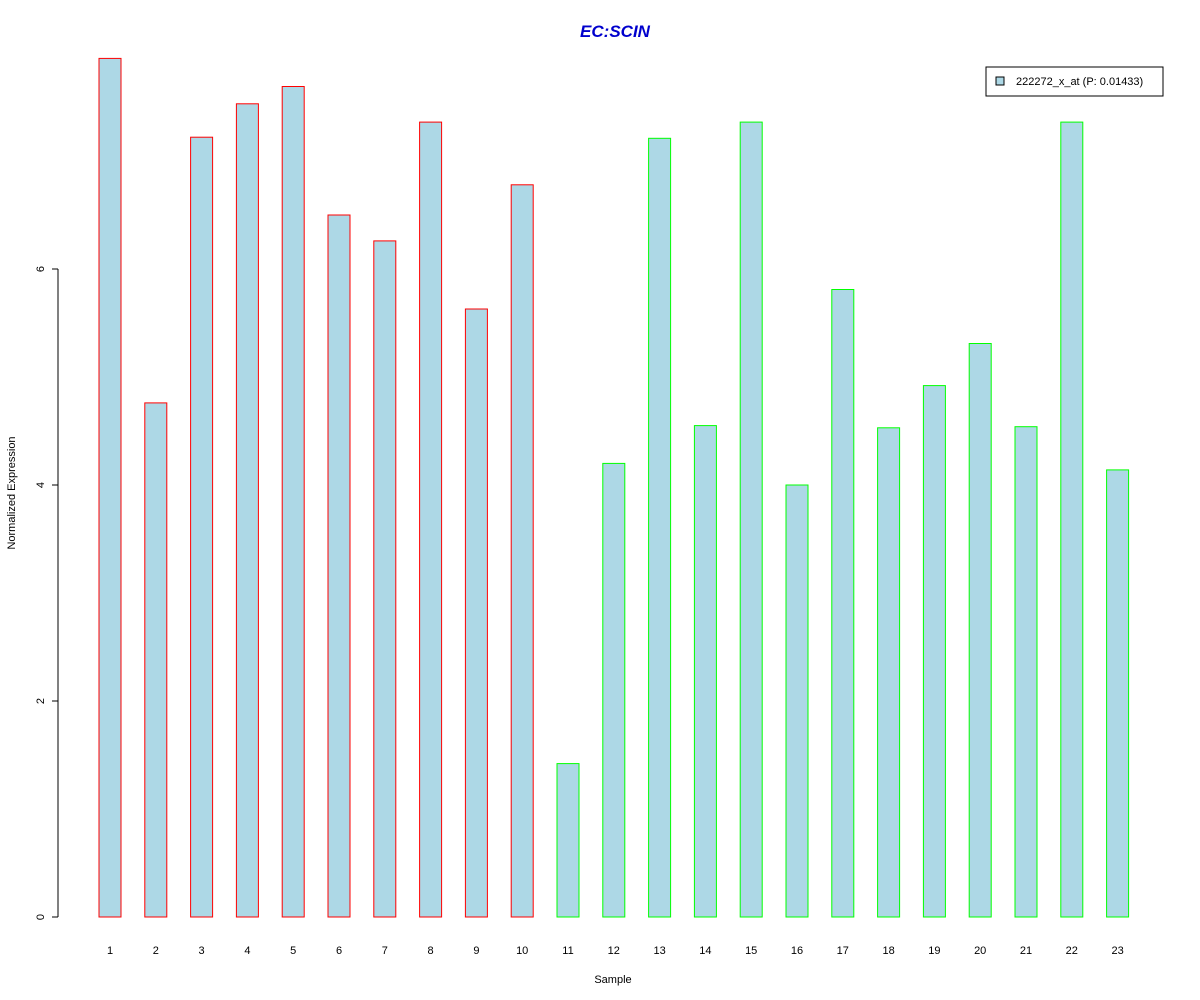 The image size is (1200, 1000). Describe the element at coordinates (47, 593) in the screenshot. I see `y-axis: 0 2 4 6` at that location.